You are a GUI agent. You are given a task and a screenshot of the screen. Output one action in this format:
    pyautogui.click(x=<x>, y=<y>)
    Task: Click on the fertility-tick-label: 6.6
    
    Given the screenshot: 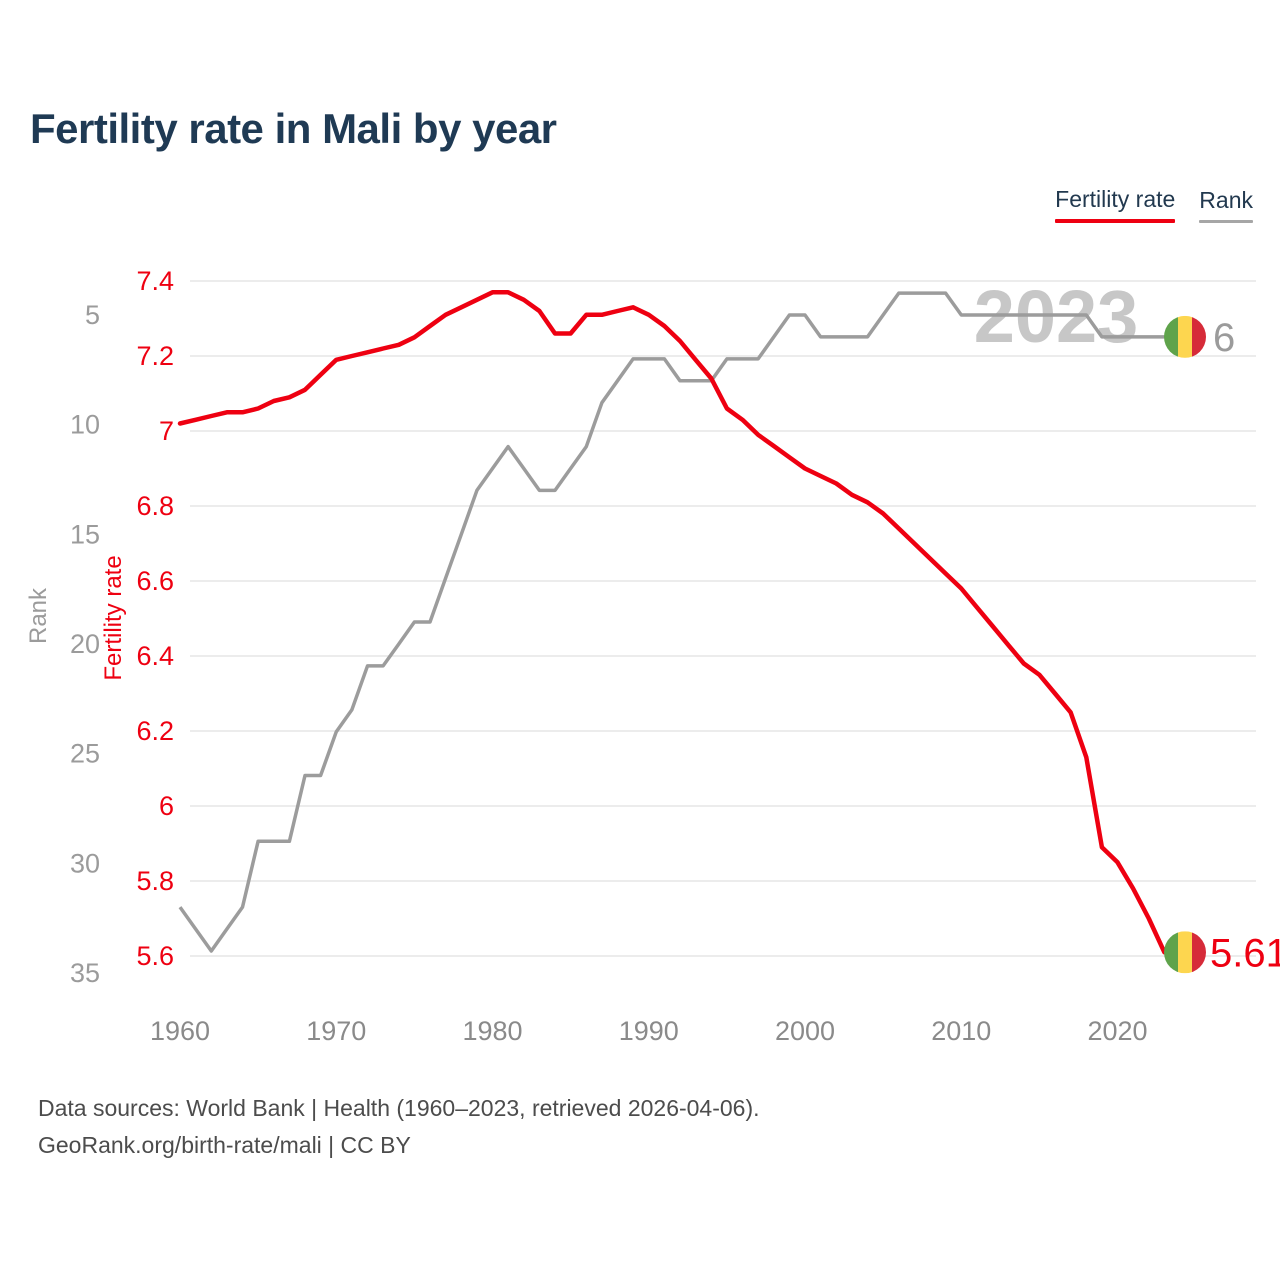 What is the action you would take?
    pyautogui.click(x=155, y=581)
    